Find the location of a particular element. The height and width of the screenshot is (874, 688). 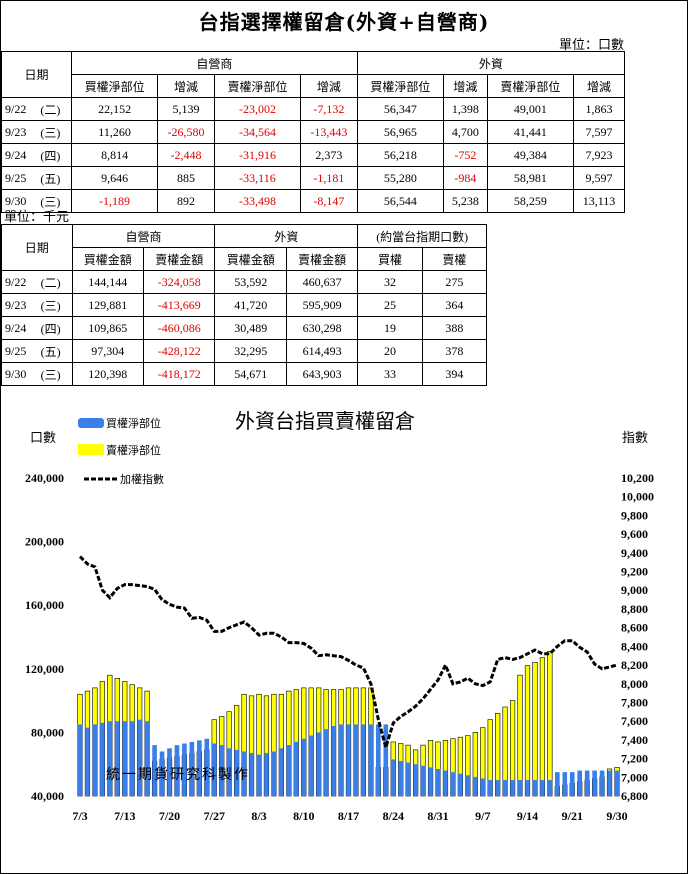

x-tick-label: 7/20 is located at coordinates (169, 816).